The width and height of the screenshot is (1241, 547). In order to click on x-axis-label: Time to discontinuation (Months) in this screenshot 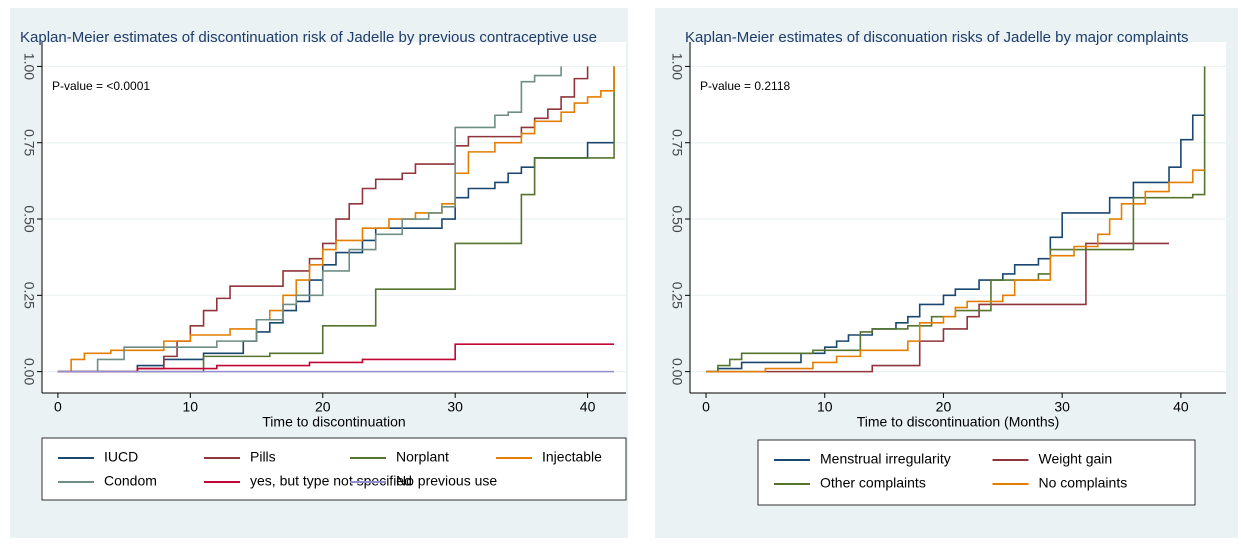, I will do `click(958, 422)`.